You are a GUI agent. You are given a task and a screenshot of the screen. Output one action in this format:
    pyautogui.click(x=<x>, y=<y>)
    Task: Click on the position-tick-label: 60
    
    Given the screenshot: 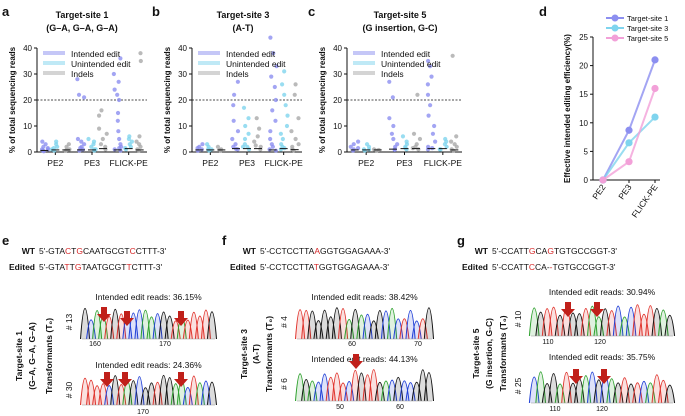 What is the action you would take?
    pyautogui.click(x=400, y=407)
    